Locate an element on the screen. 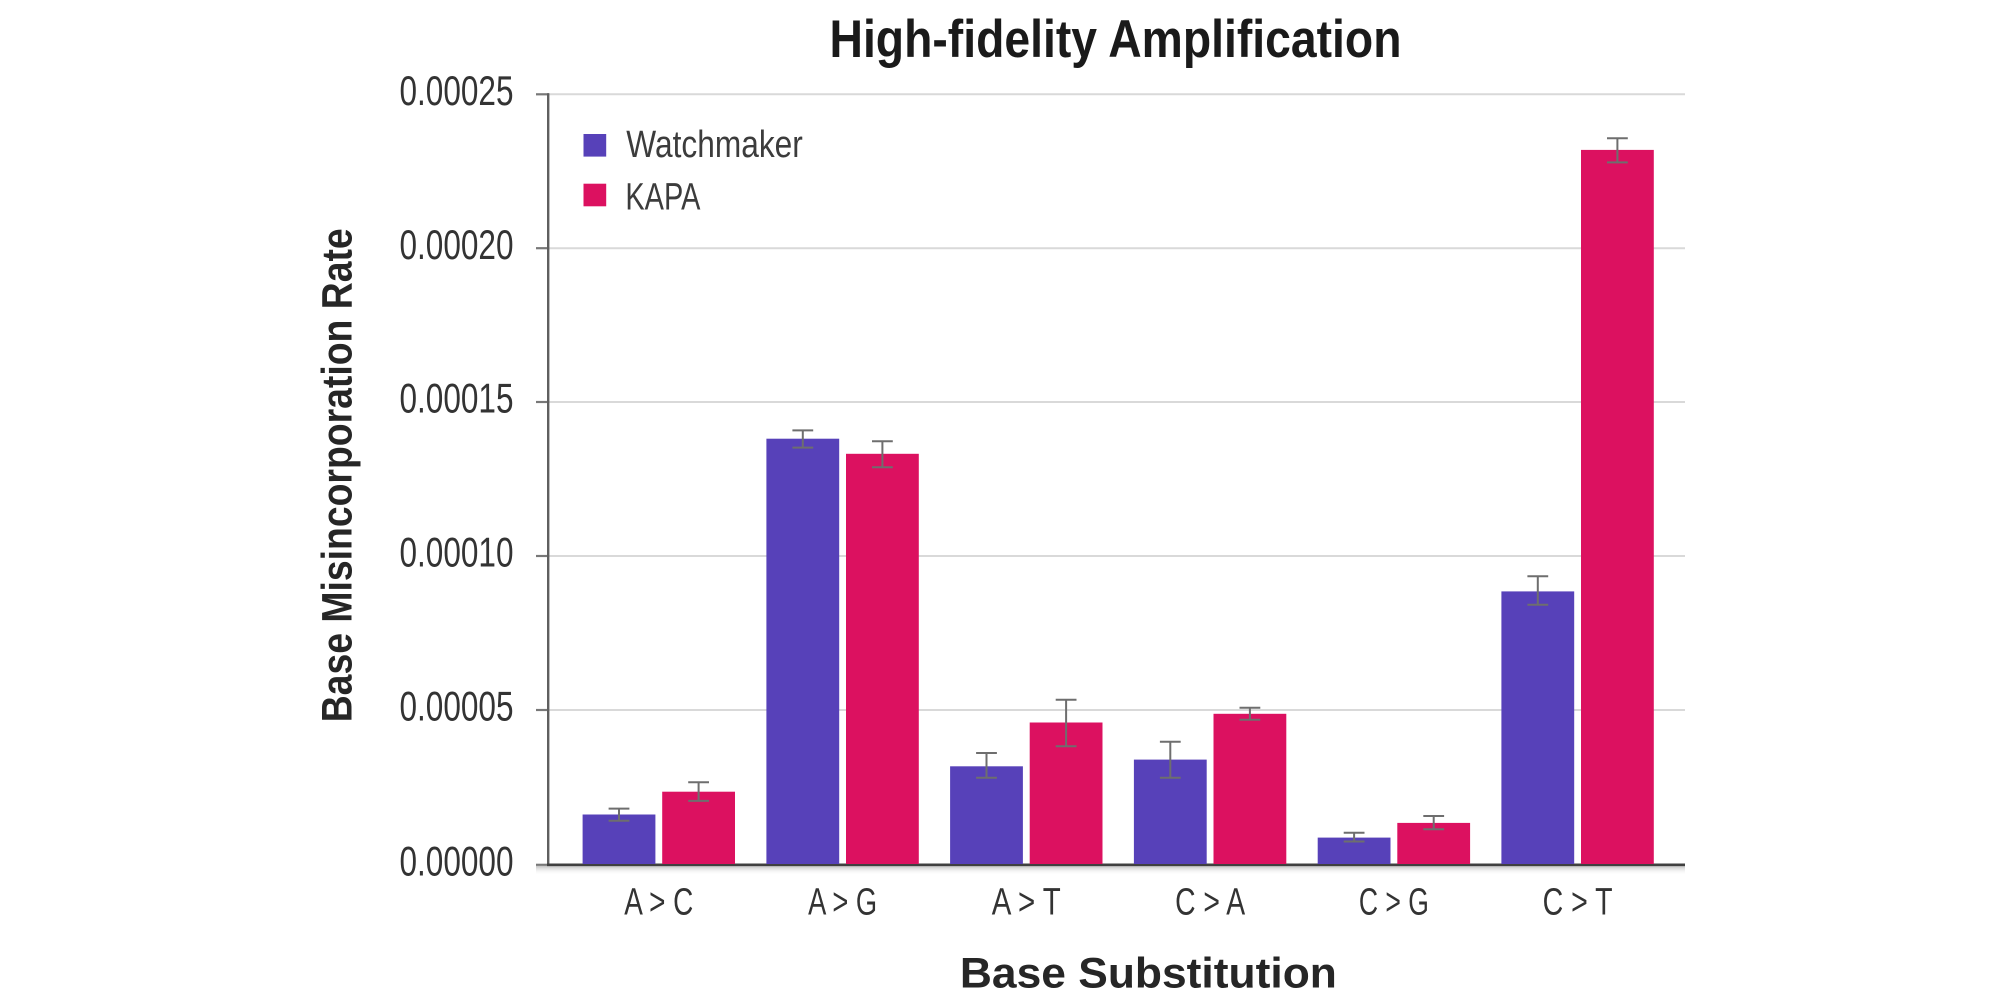  svg-text: C > A is located at coordinates (1210, 902).